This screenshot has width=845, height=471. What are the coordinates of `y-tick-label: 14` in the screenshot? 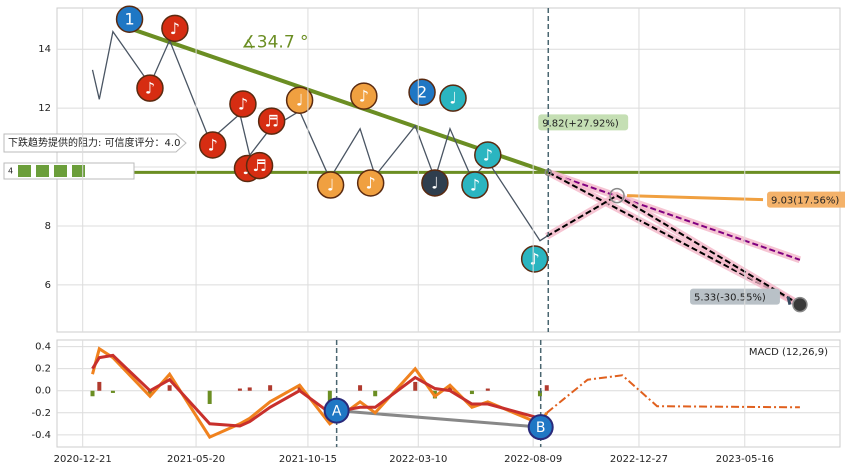 It's located at (44, 49).